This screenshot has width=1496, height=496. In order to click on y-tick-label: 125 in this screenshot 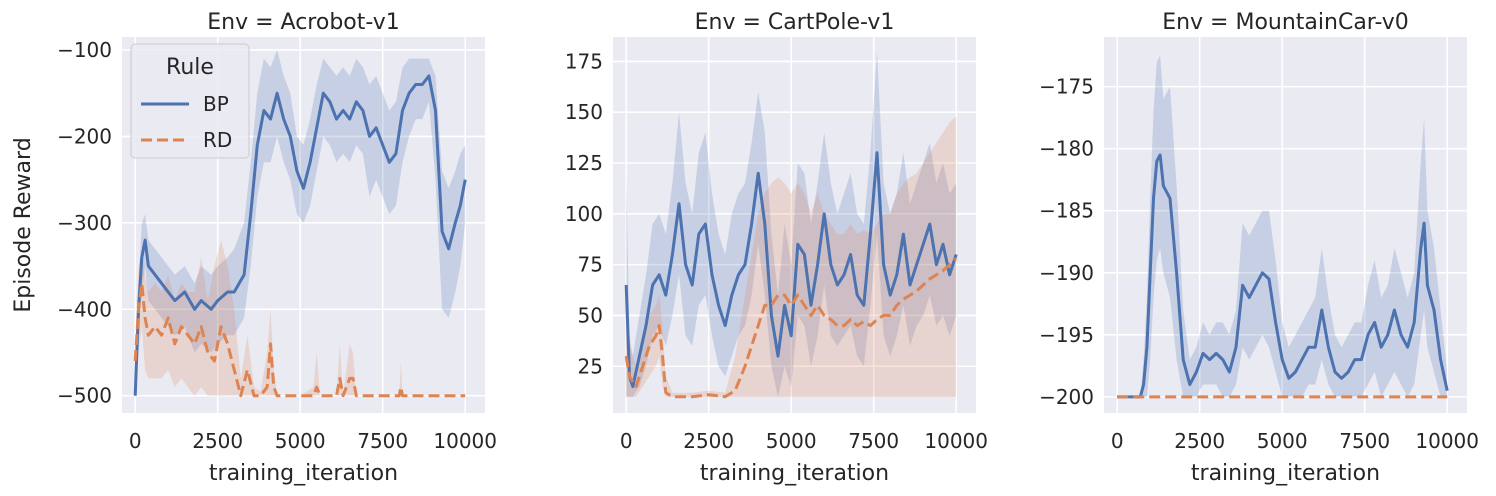, I will do `click(584, 163)`.